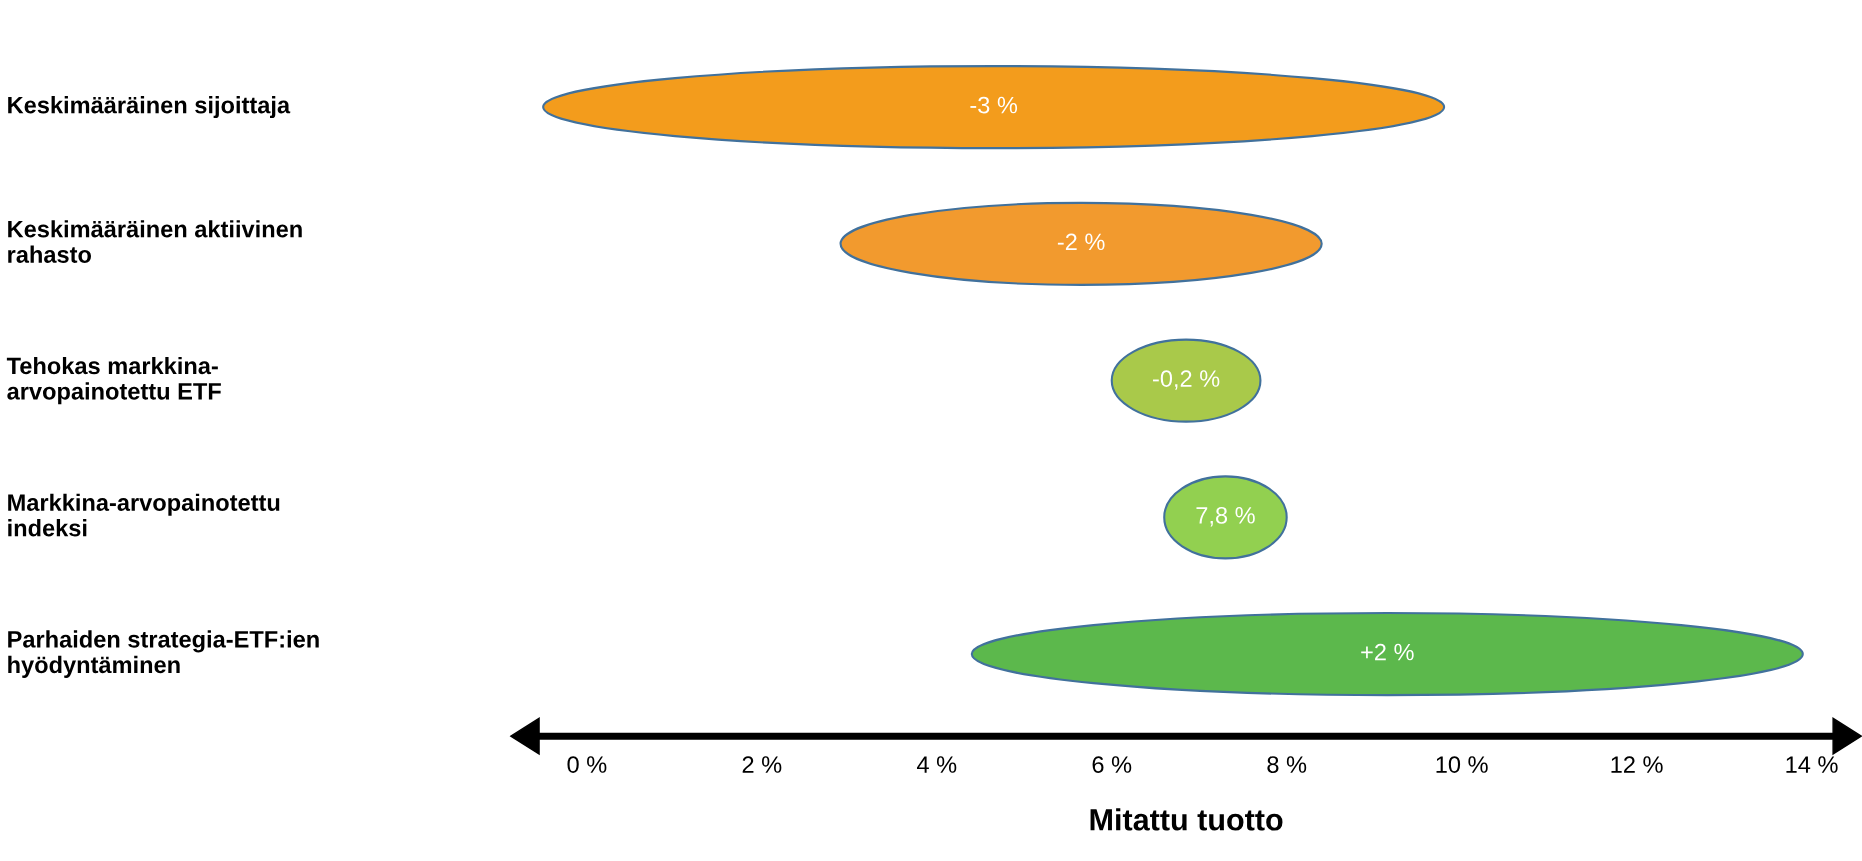  I want to click on annotation: -0,2 %, so click(1186, 380).